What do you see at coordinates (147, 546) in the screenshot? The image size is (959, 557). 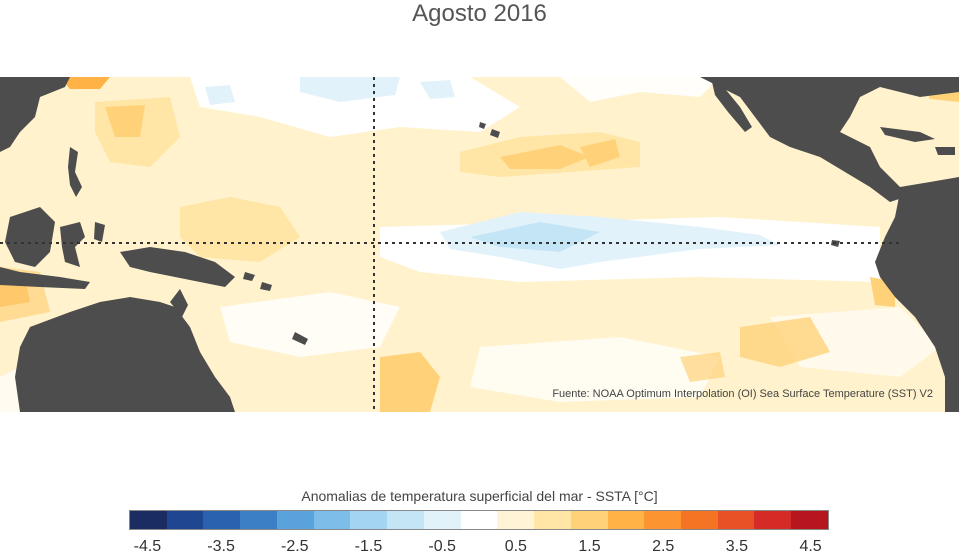 I see `legend-tick-label: -4.5` at bounding box center [147, 546].